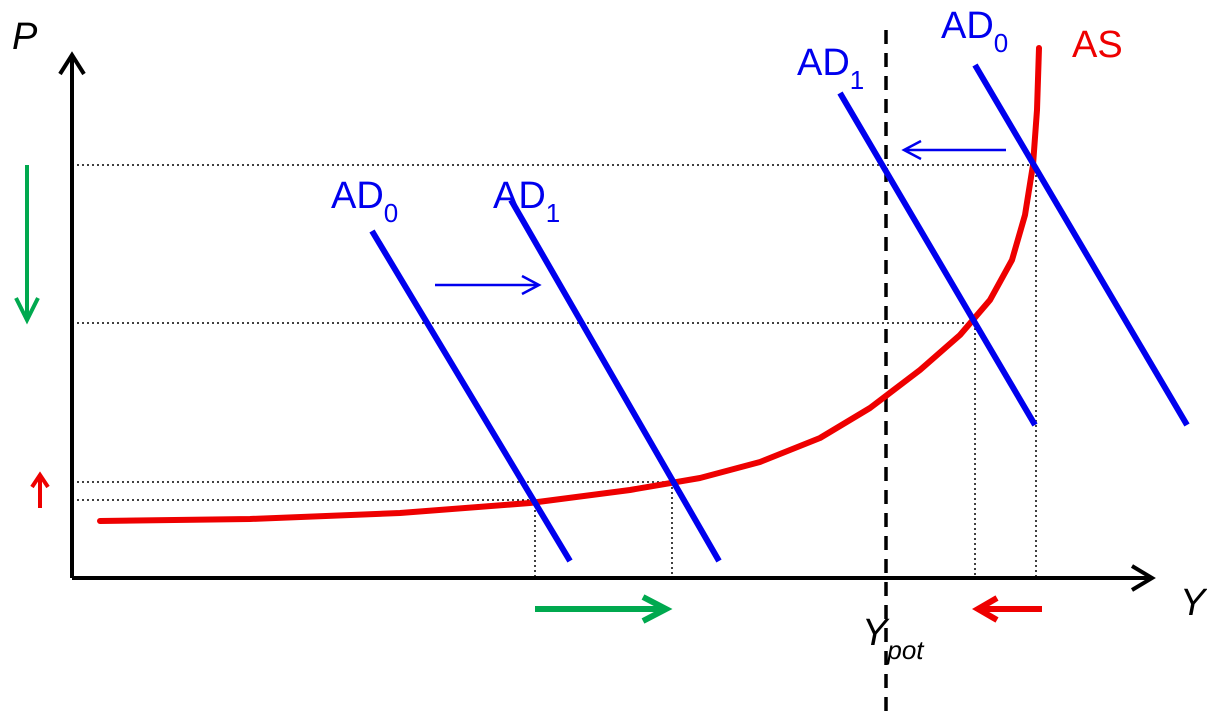 Image resolution: width=1207 pixels, height=712 pixels. What do you see at coordinates (615, 380) in the screenshot?
I see `left-ad1-line` at bounding box center [615, 380].